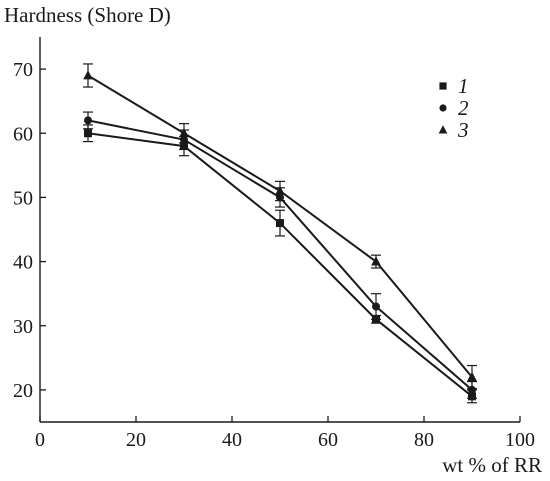 The image size is (550, 481). Describe the element at coordinates (492, 465) in the screenshot. I see `x-axis-title: wt % of RR` at that location.